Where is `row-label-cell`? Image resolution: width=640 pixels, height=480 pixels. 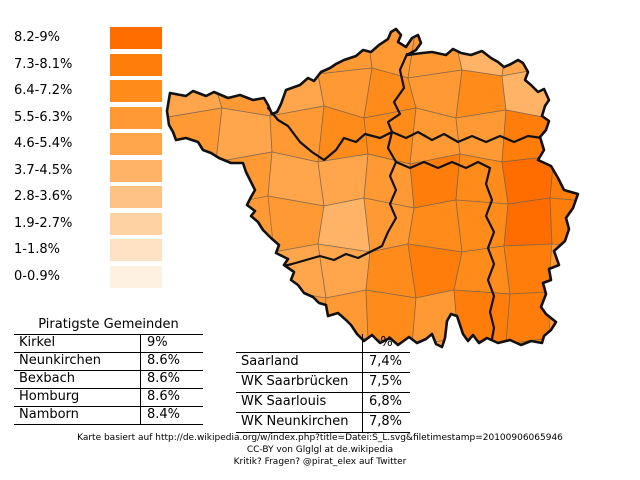 row-label-cell is located at coordinates (299, 343).